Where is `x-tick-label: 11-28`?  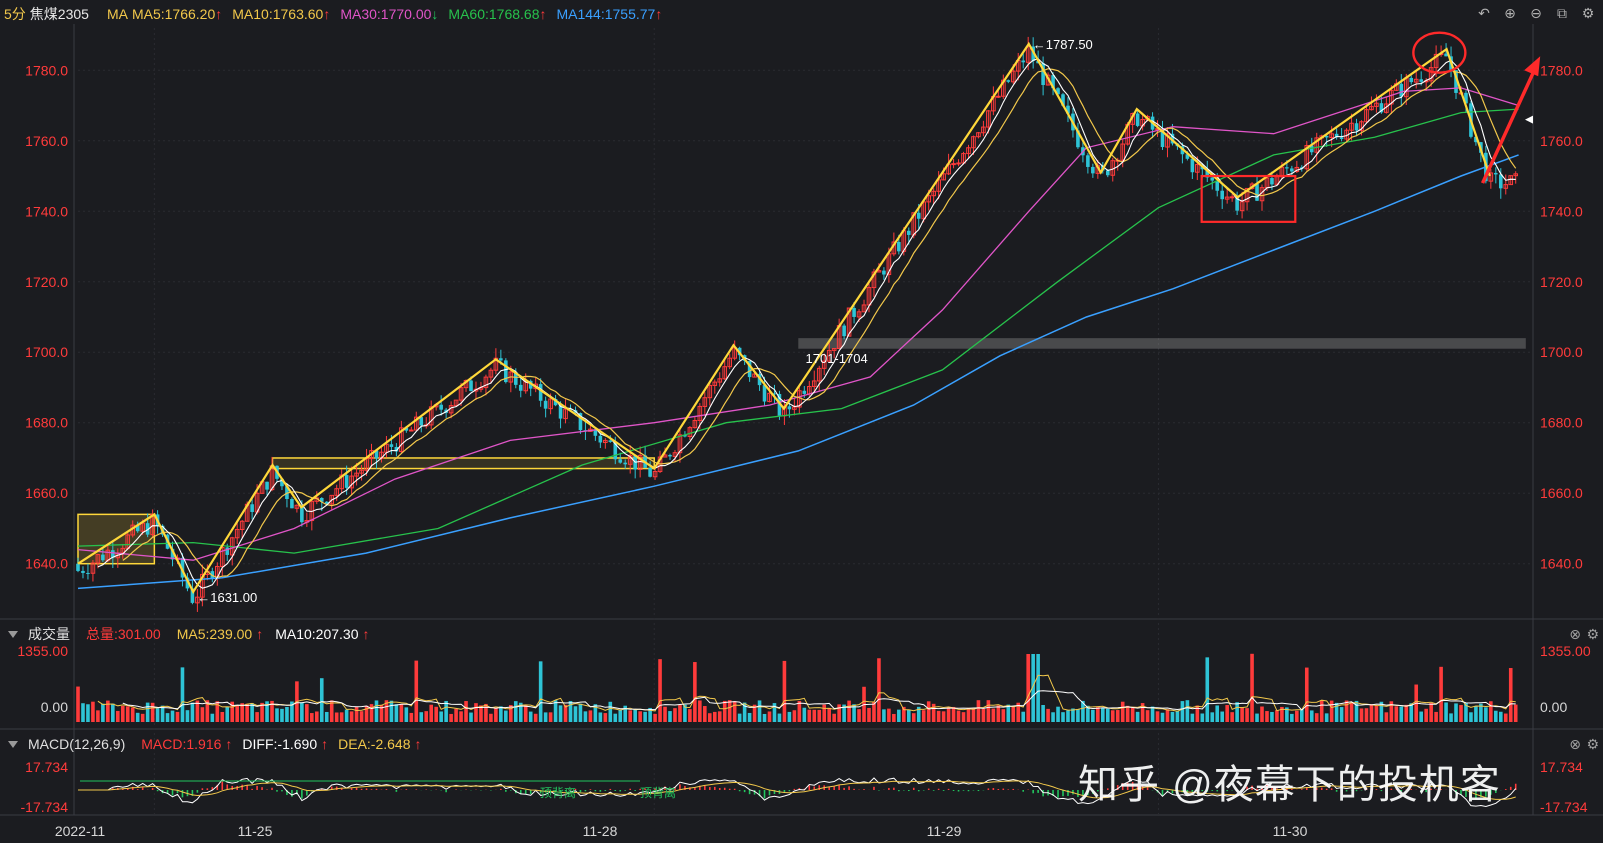
x-tick-label: 11-28 is located at coordinates (600, 831).